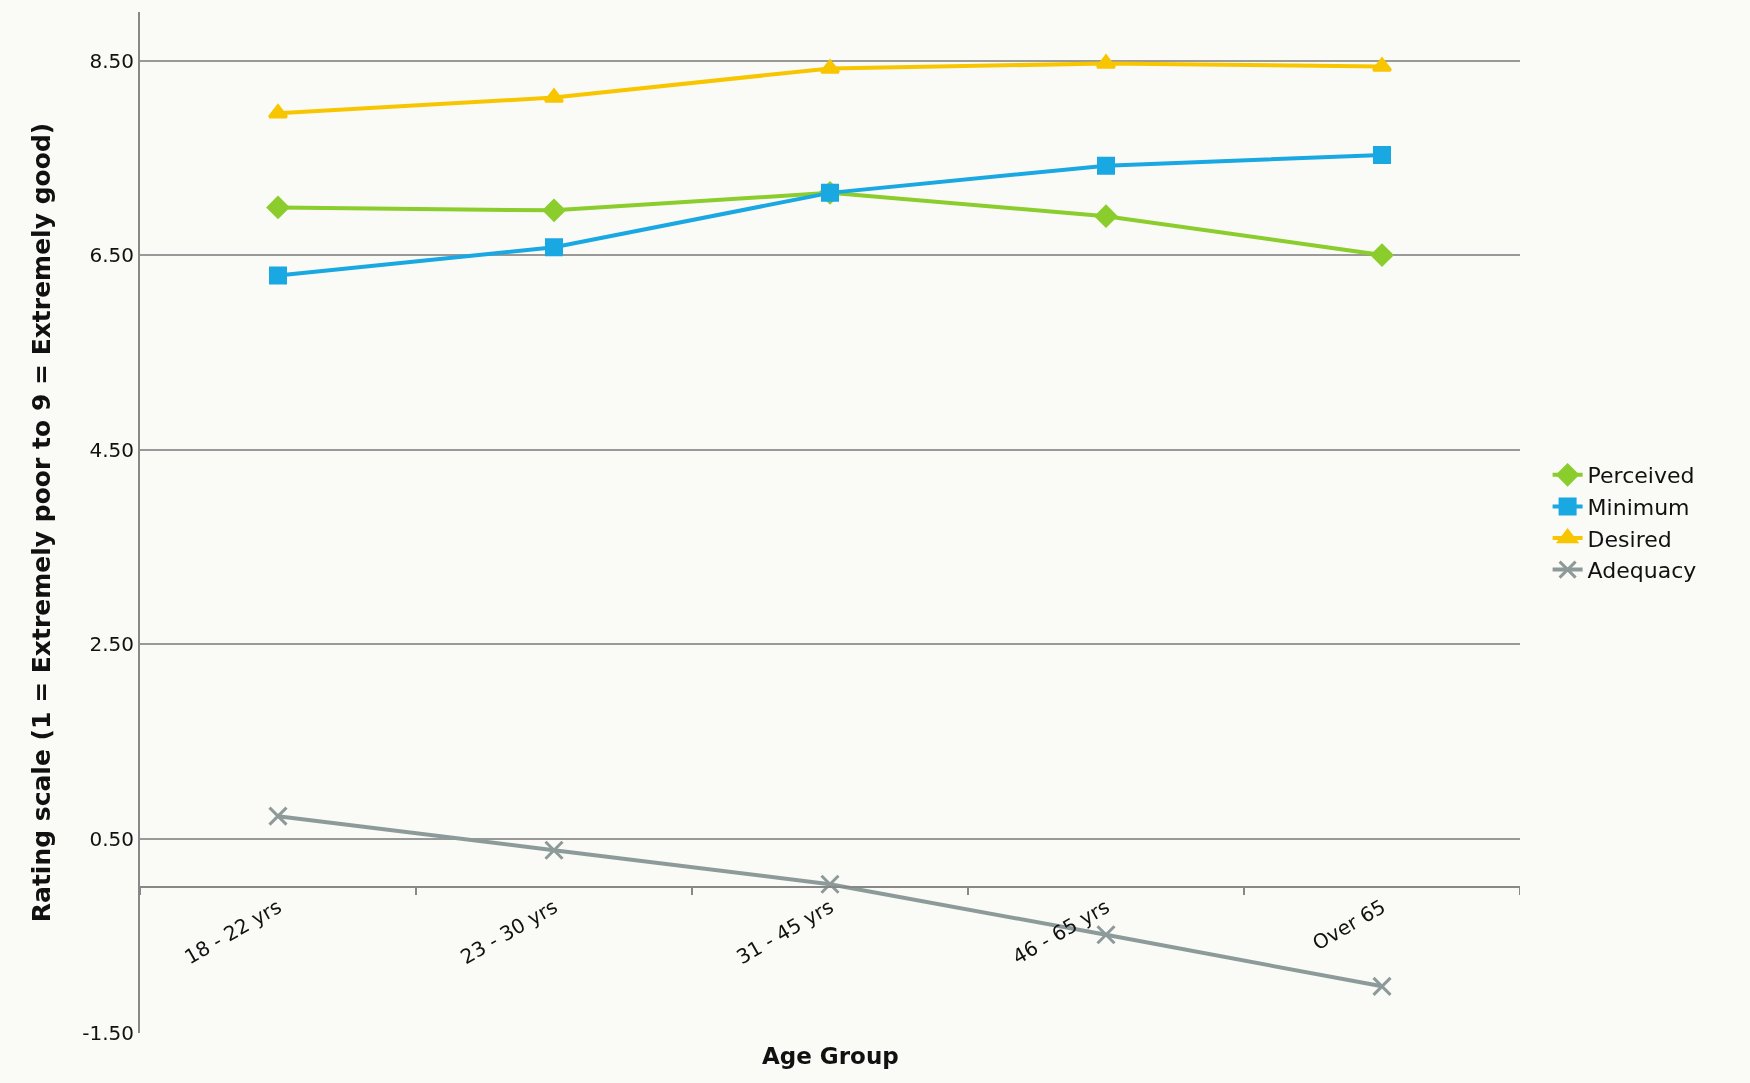 The image size is (1750, 1083). I want to click on y-tick-label: 4.50, so click(111, 449).